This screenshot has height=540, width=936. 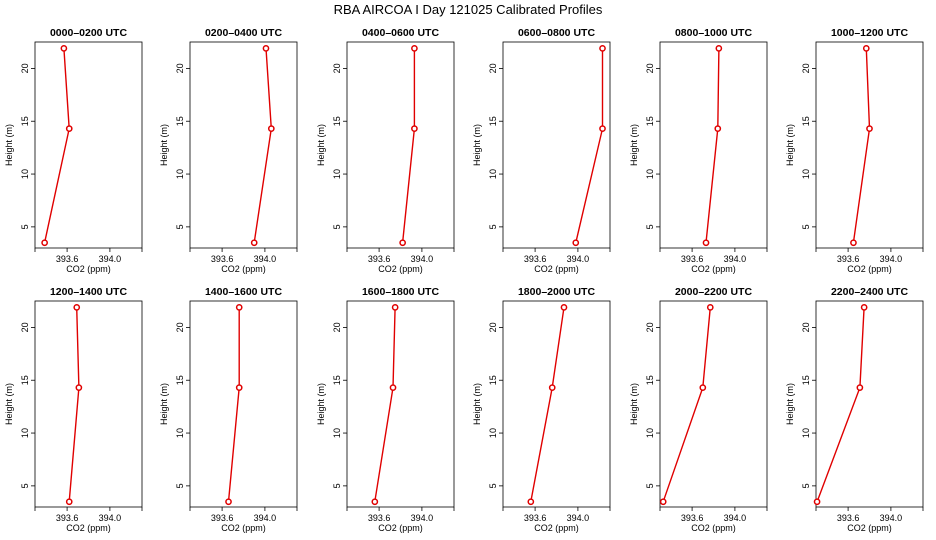 I want to click on panel-title: 1600–1800 UTC, so click(x=400, y=292).